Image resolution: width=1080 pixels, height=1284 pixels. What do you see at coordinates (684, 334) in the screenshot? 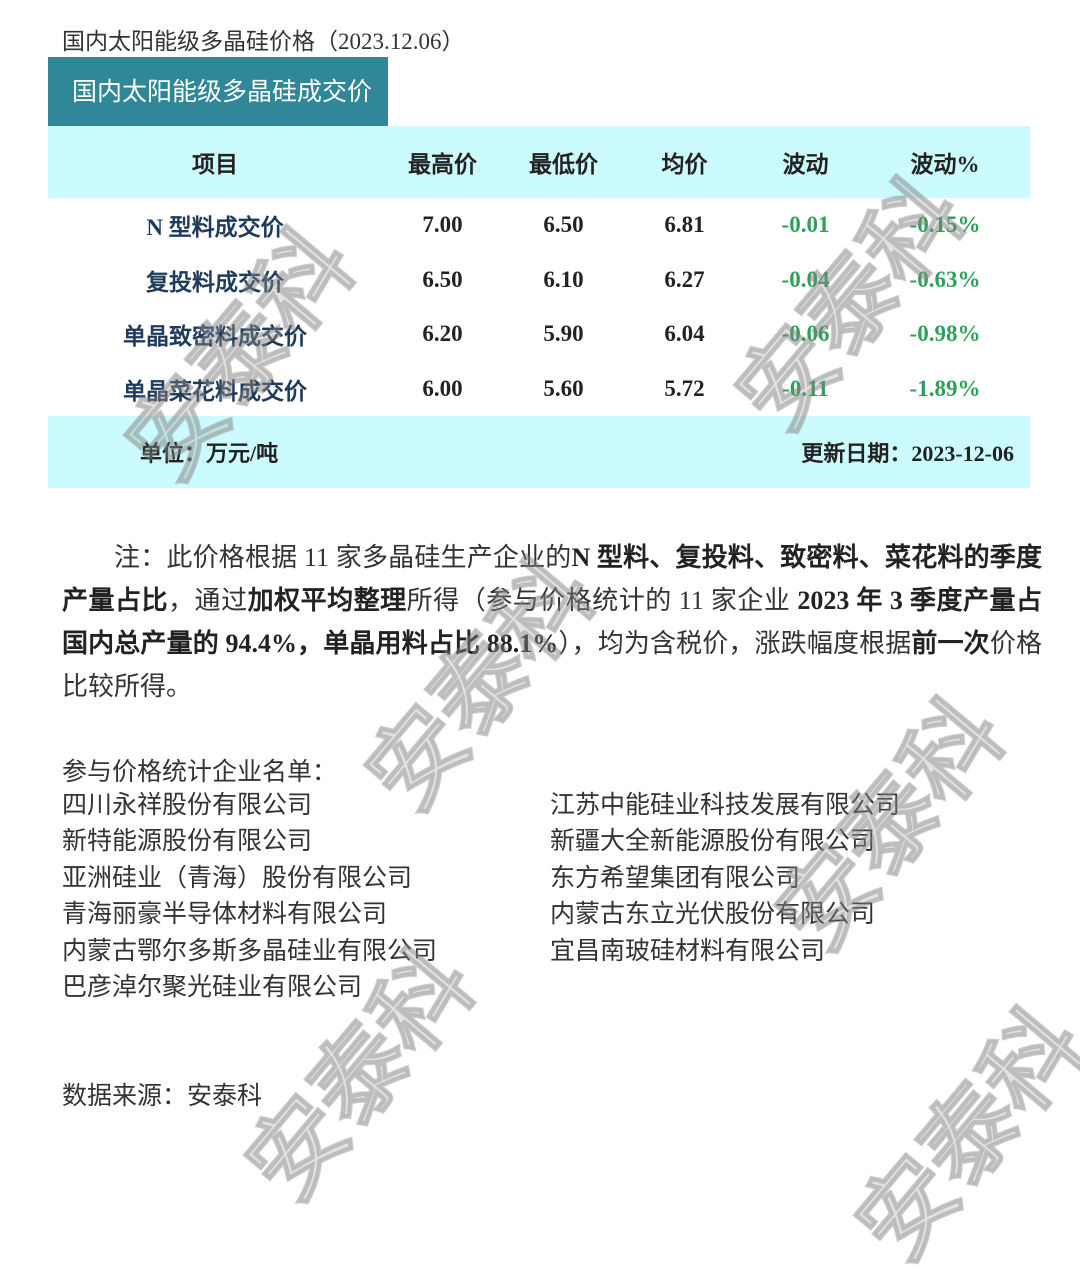
I see `avg-price: 6.04` at bounding box center [684, 334].